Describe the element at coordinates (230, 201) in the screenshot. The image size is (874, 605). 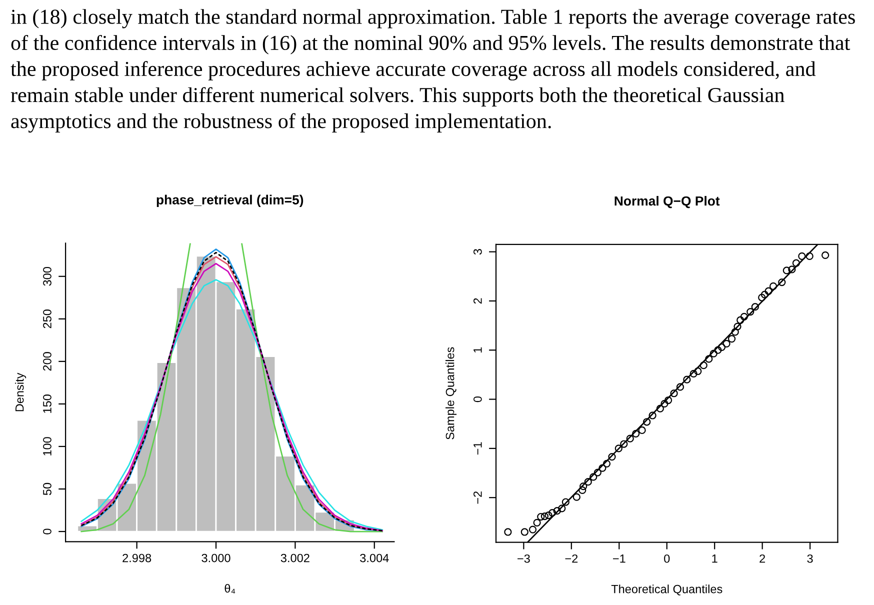
I see `chart-title: phase_retrieval (dim=5)` at that location.